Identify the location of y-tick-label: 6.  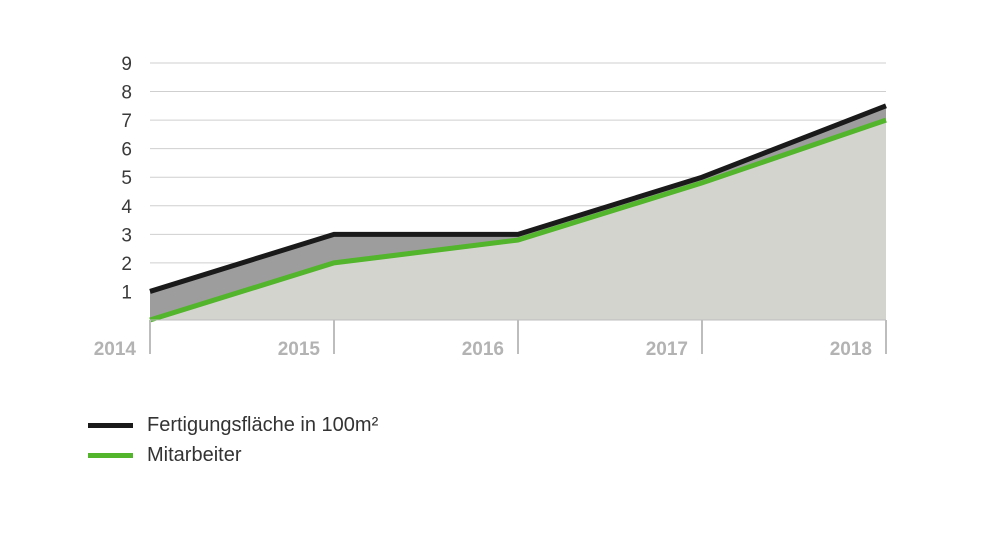
(126, 150).